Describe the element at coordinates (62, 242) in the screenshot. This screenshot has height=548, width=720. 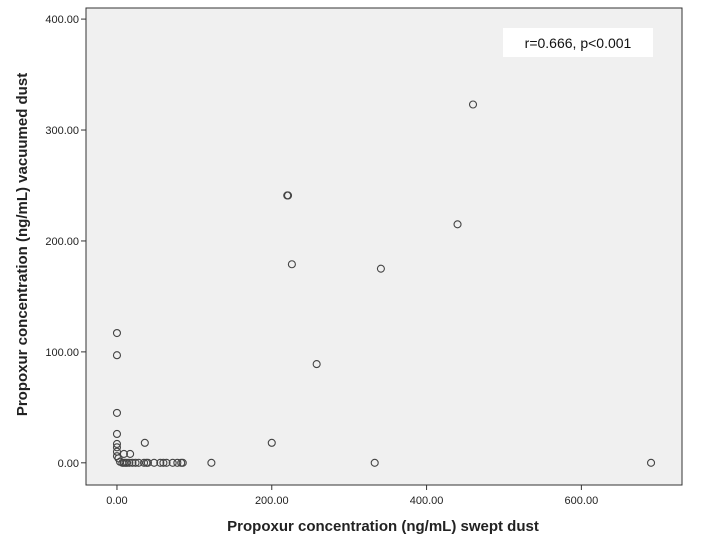
I see `y-tick-label: 200.00` at that location.